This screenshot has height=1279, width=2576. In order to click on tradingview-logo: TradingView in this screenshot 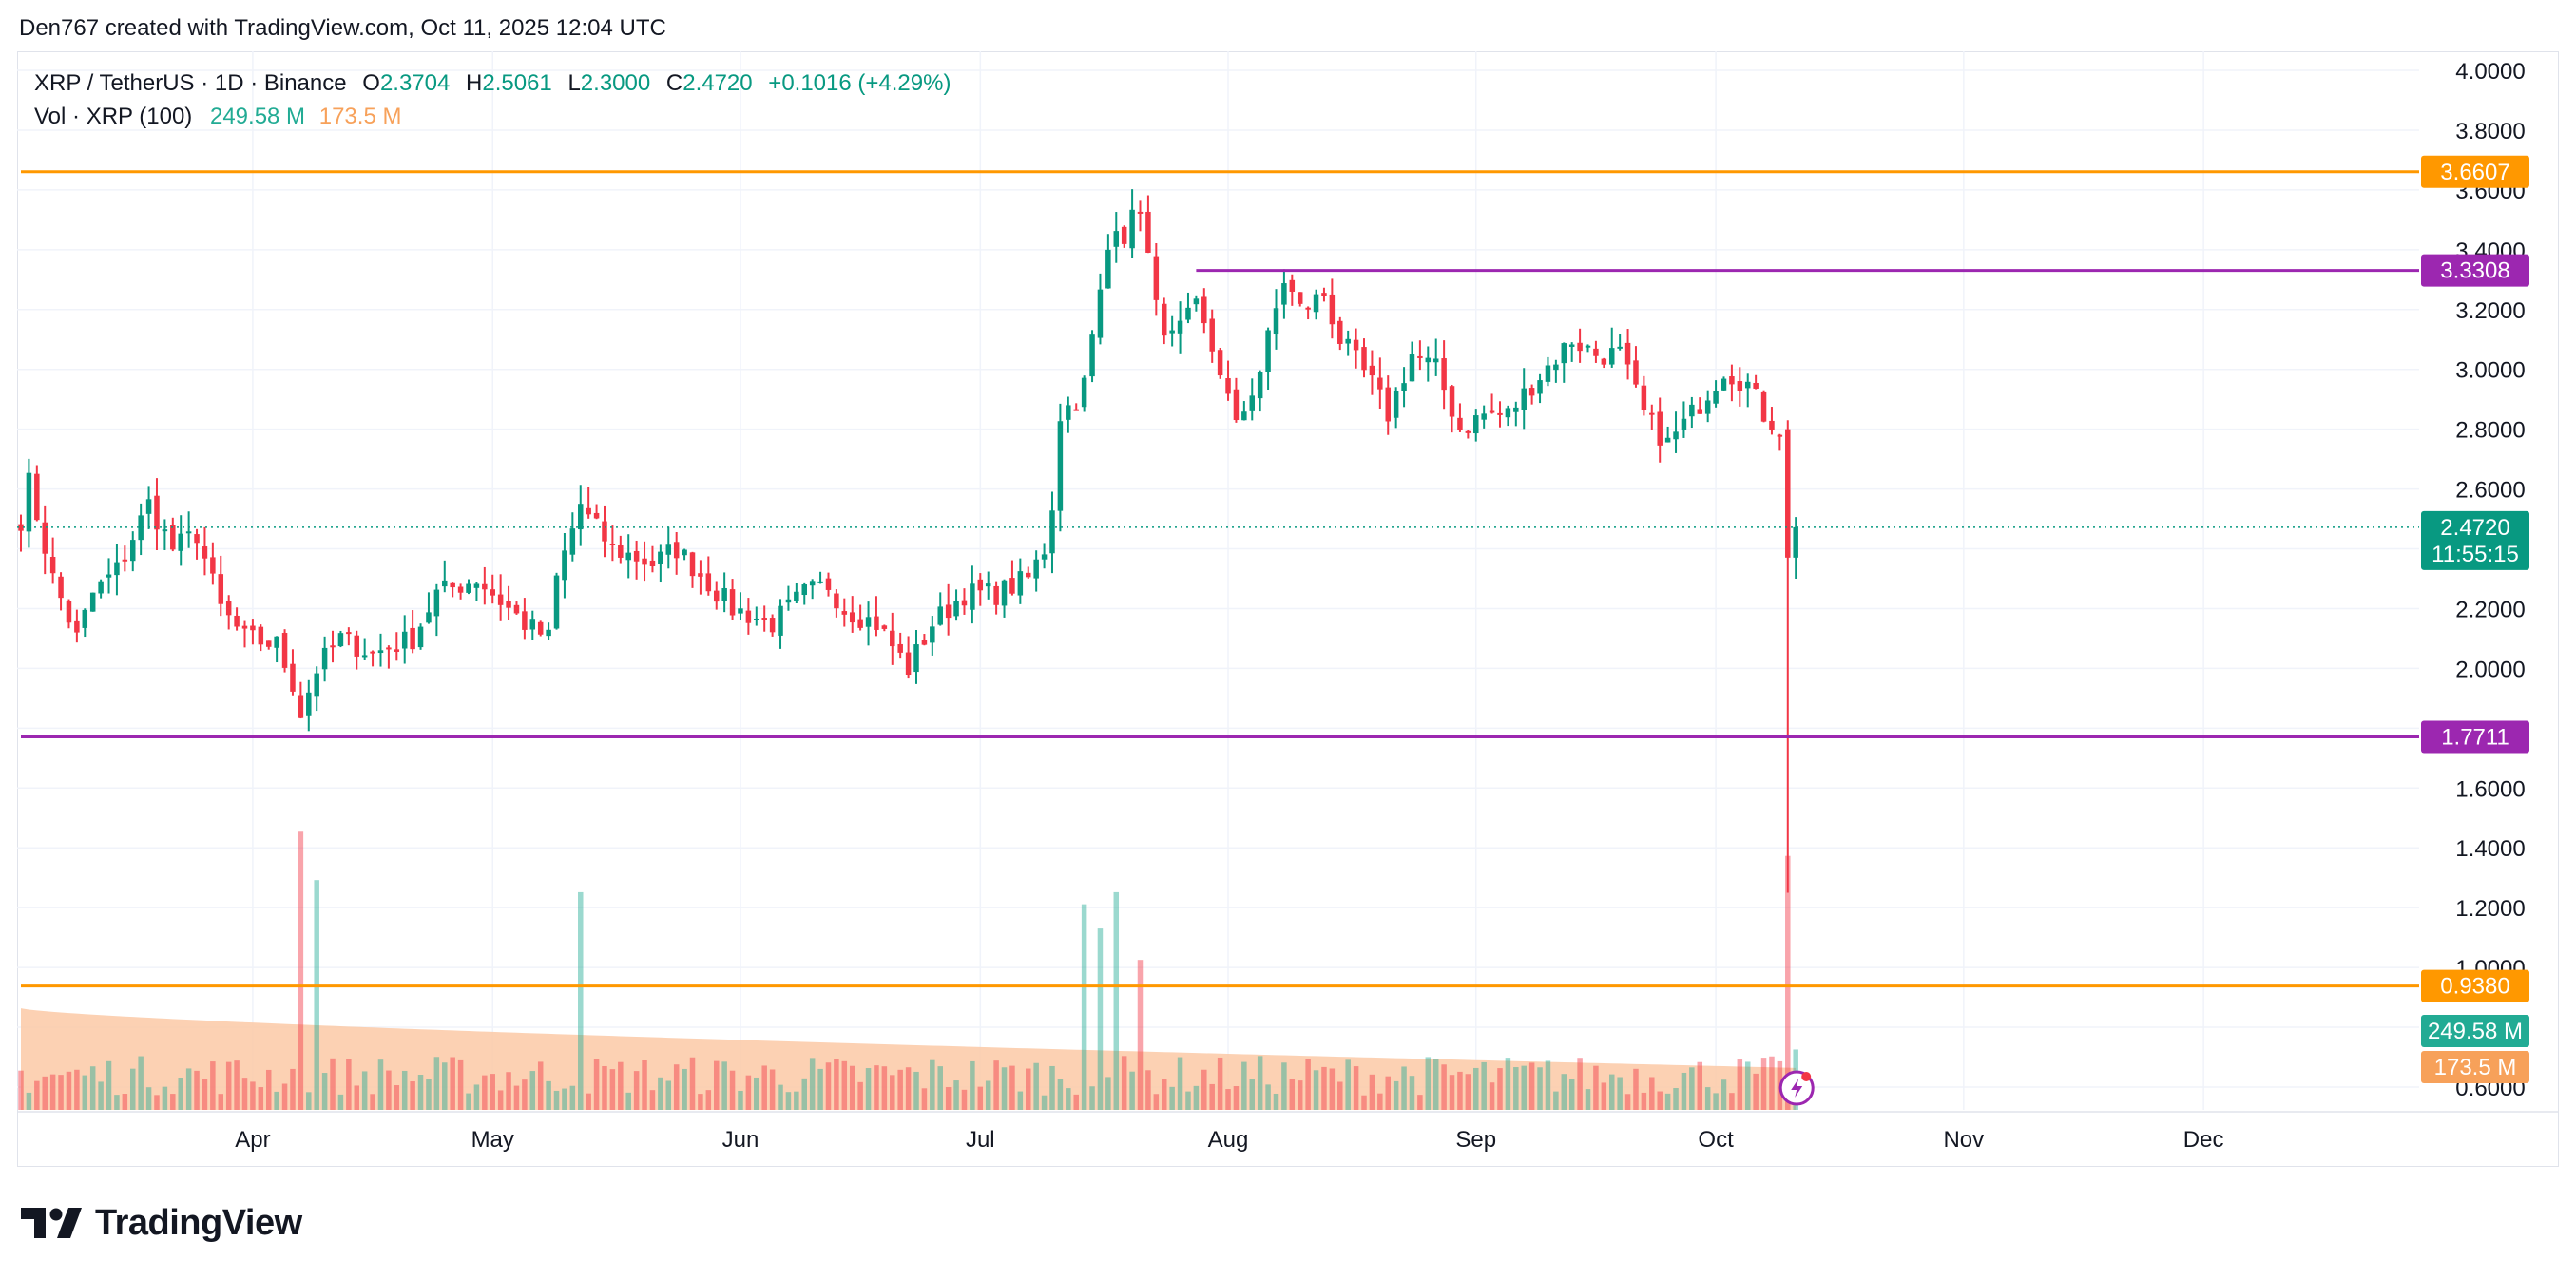, I will do `click(161, 1223)`.